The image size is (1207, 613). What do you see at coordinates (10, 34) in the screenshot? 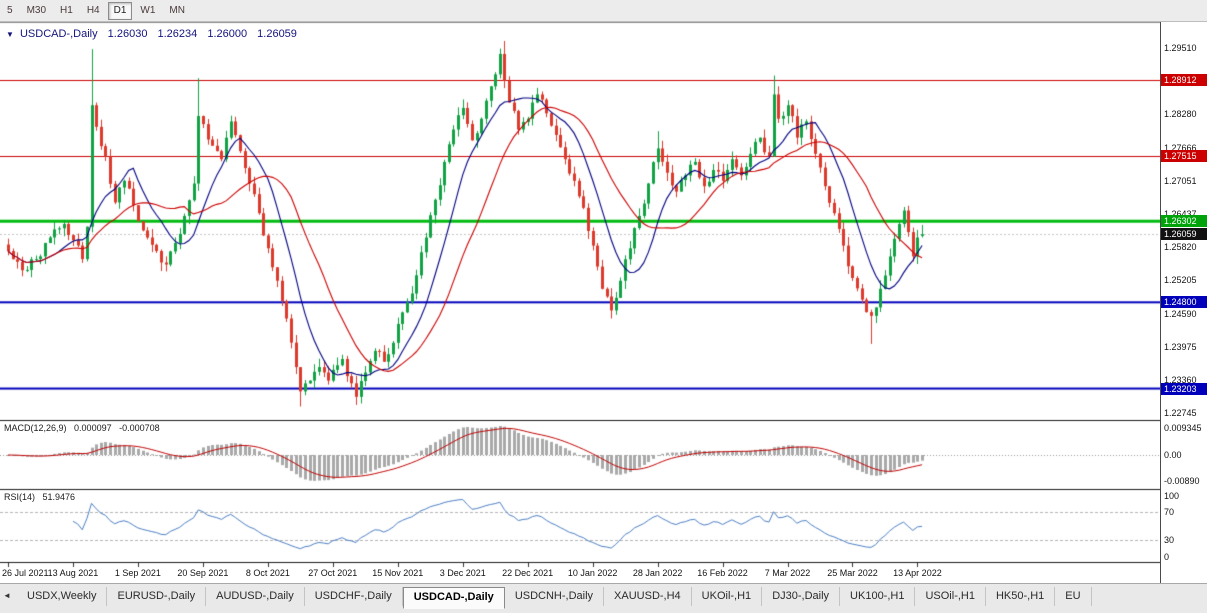
I see `symbol-dropdown-icon: ▼` at bounding box center [10, 34].